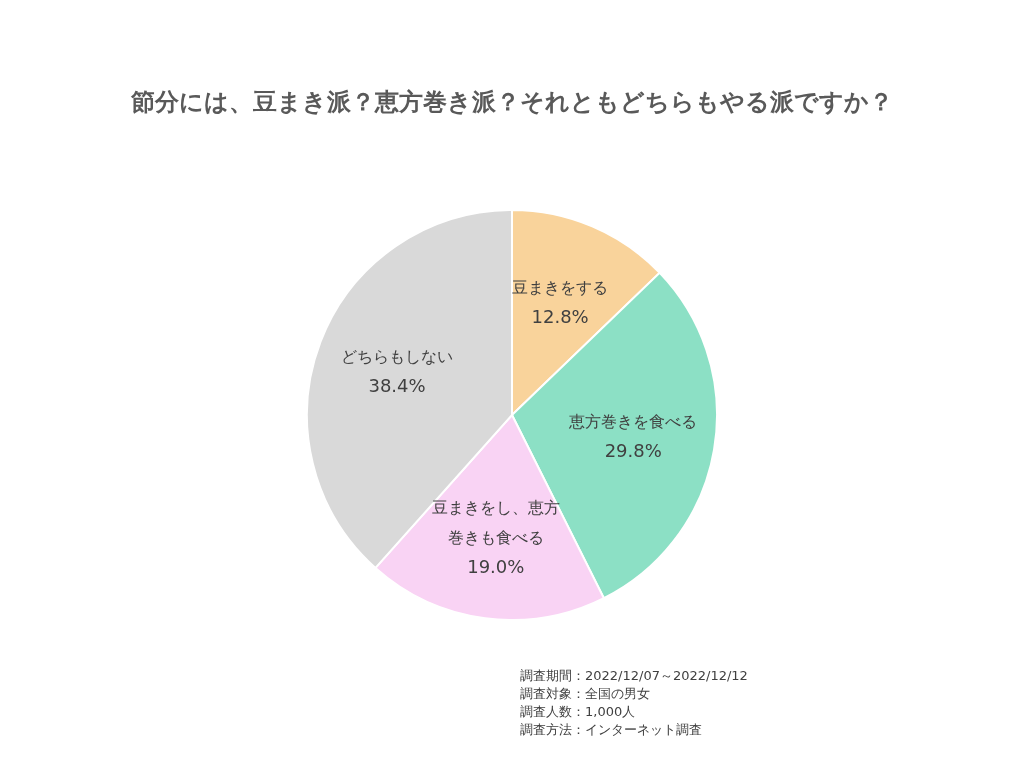  What do you see at coordinates (397, 357) in the screenshot?
I see `slice-label: どちらもしない` at bounding box center [397, 357].